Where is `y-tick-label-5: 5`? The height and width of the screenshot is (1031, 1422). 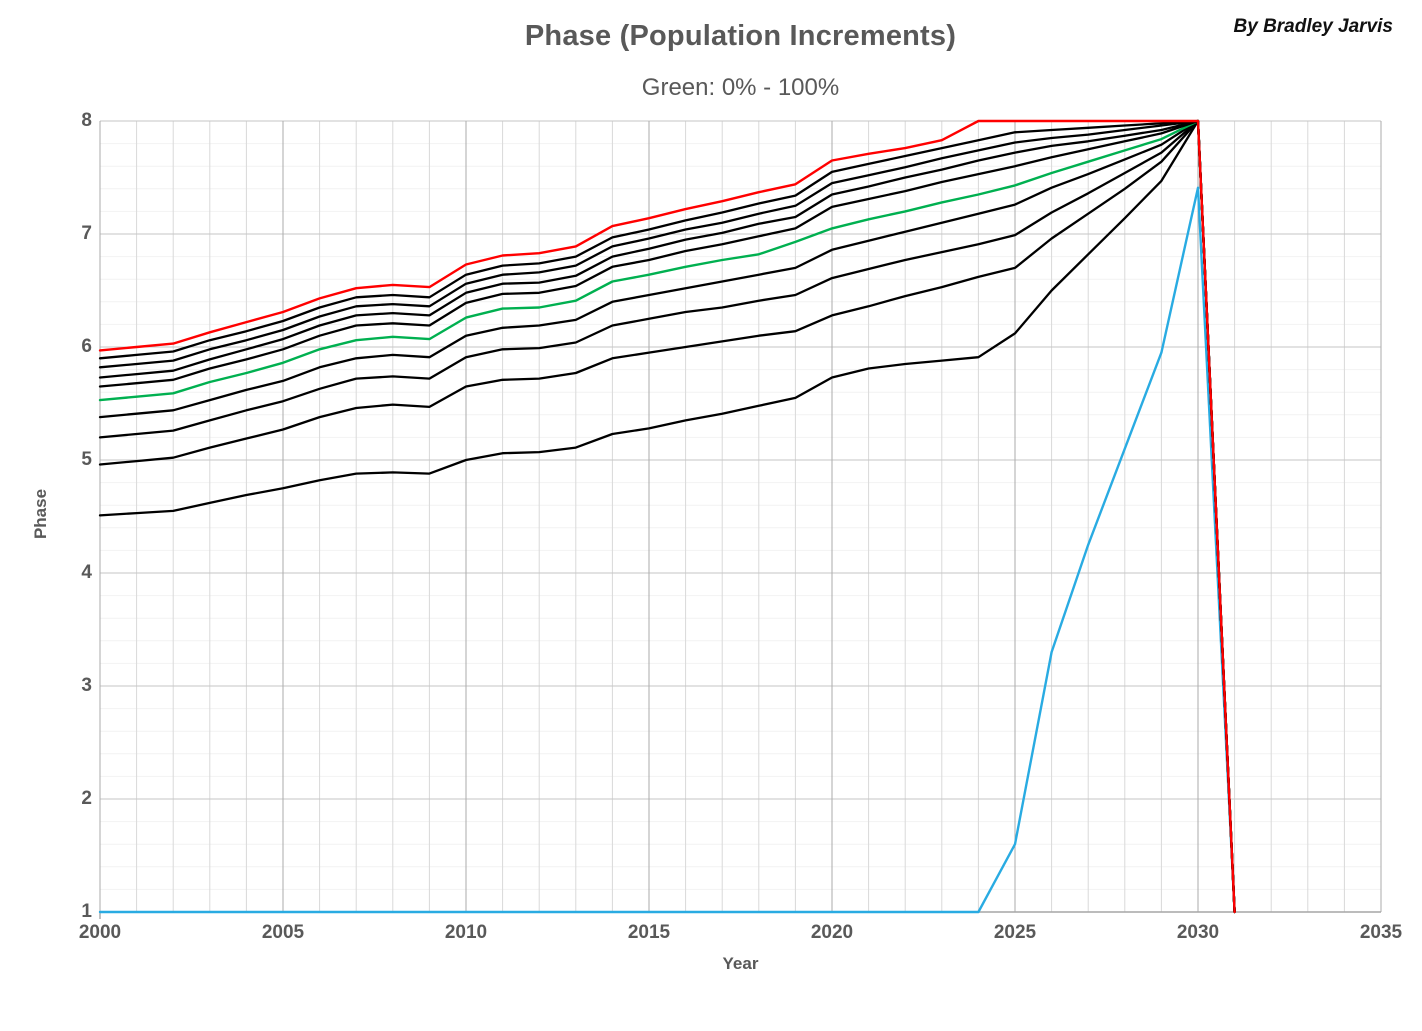 y-tick-label-5: 5 is located at coordinates (86, 459).